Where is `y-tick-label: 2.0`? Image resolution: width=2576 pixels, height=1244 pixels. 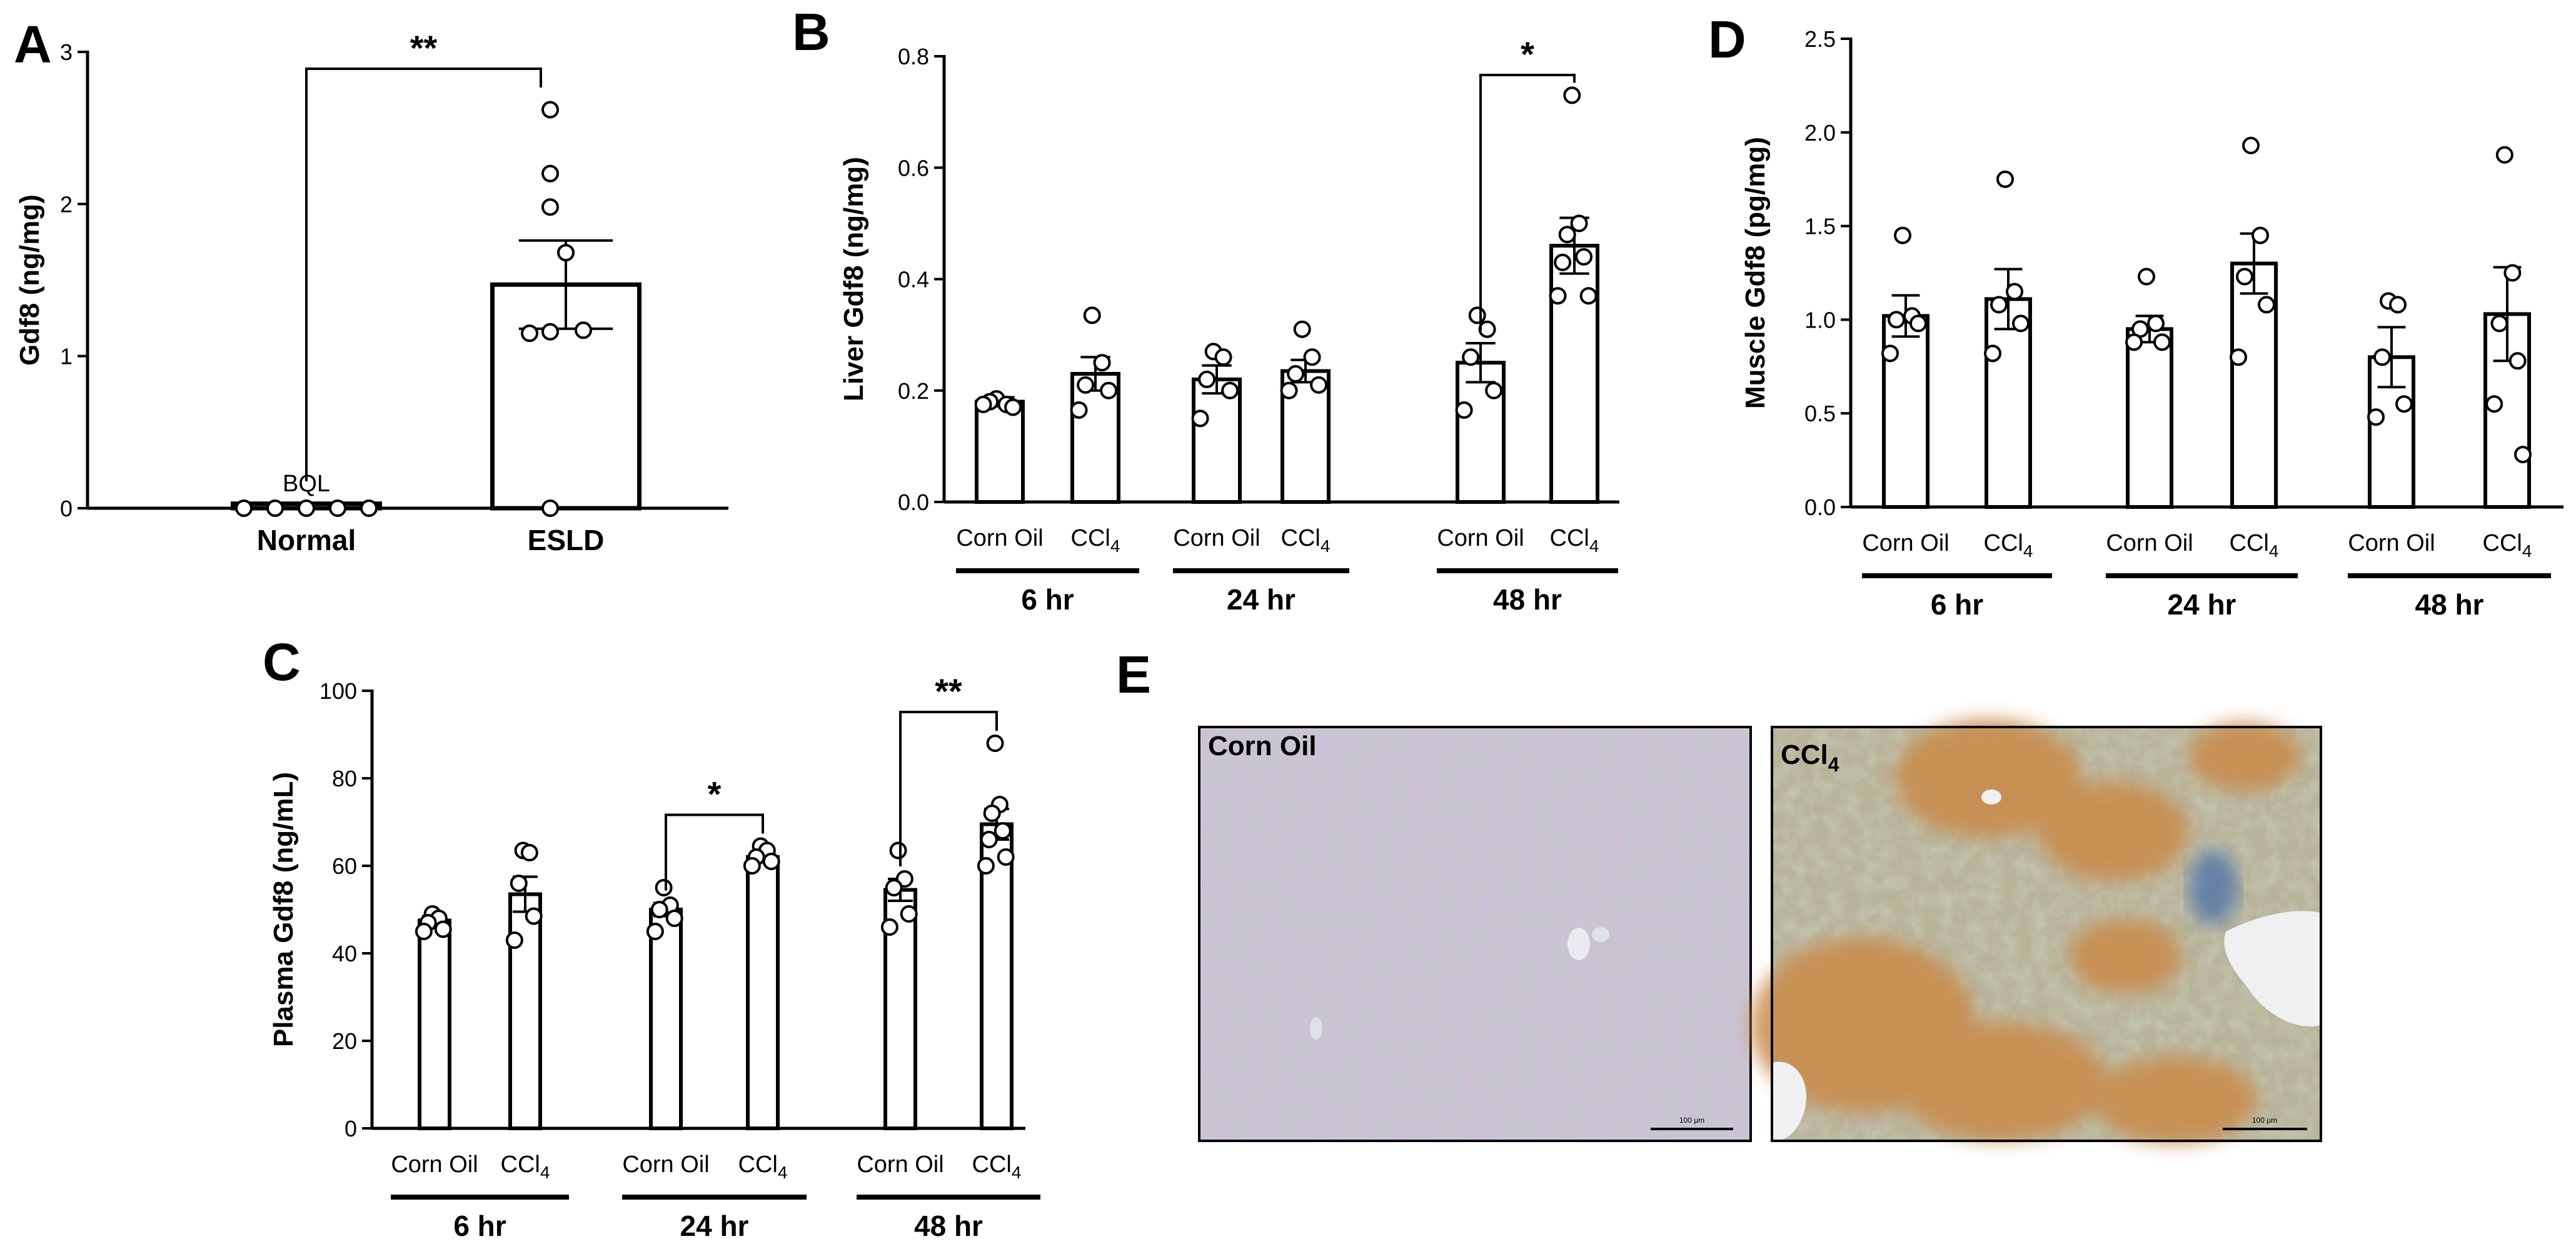
y-tick-label: 2.0 is located at coordinates (1820, 133).